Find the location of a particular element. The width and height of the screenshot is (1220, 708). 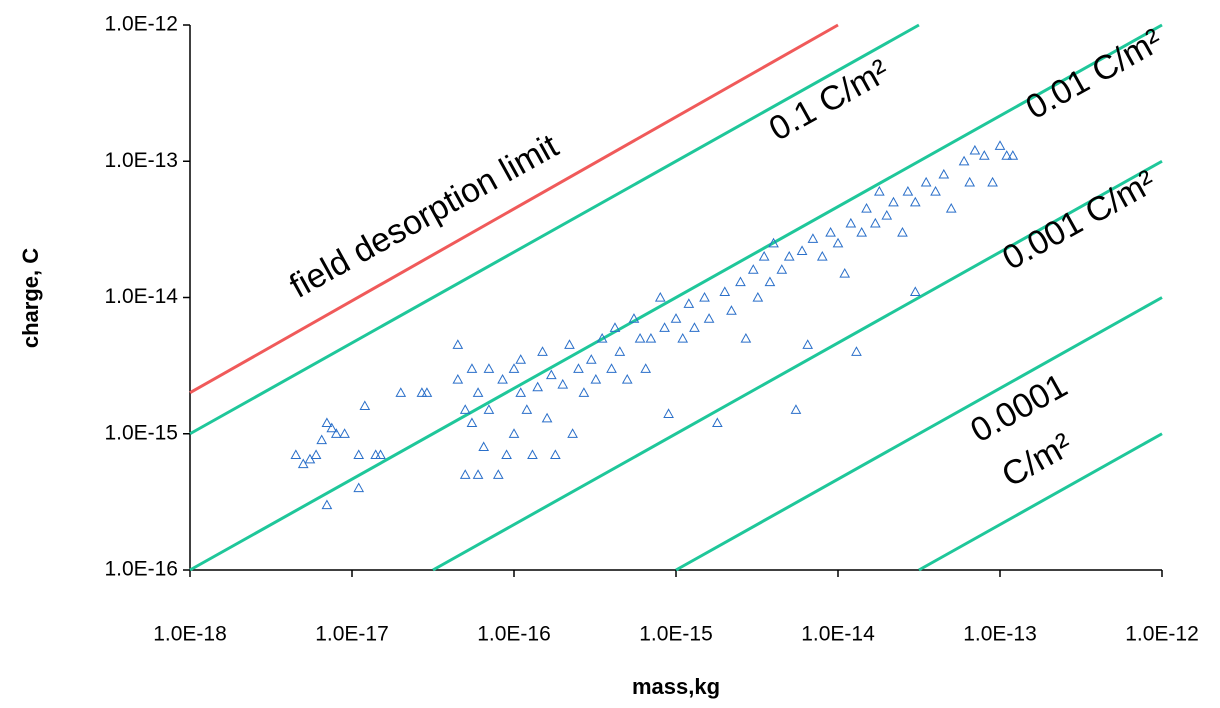

x-tick-label: 1.0E-16 is located at coordinates (514, 634).